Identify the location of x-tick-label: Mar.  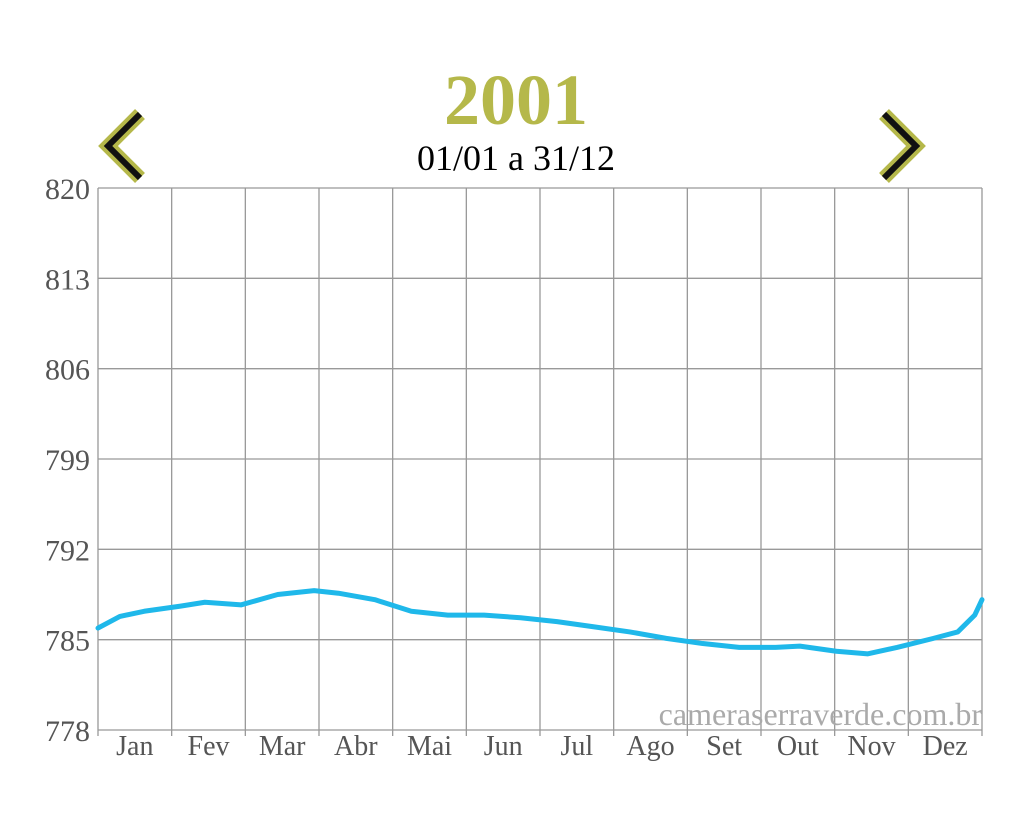
(282, 746).